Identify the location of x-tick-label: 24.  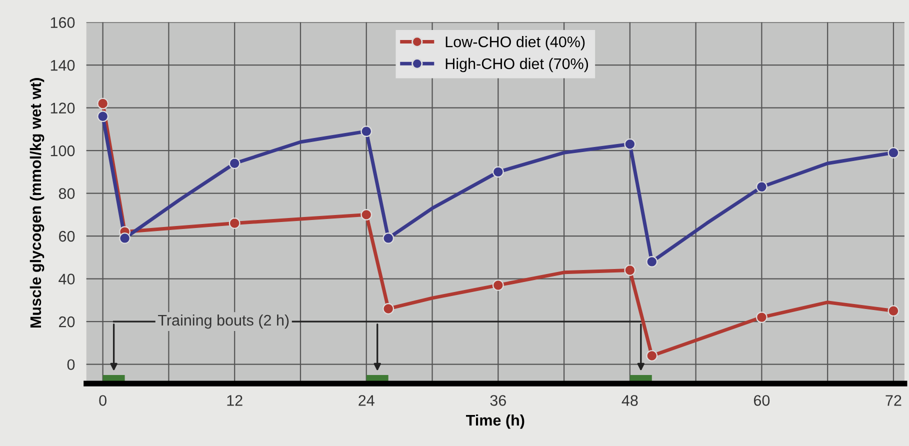
(366, 400).